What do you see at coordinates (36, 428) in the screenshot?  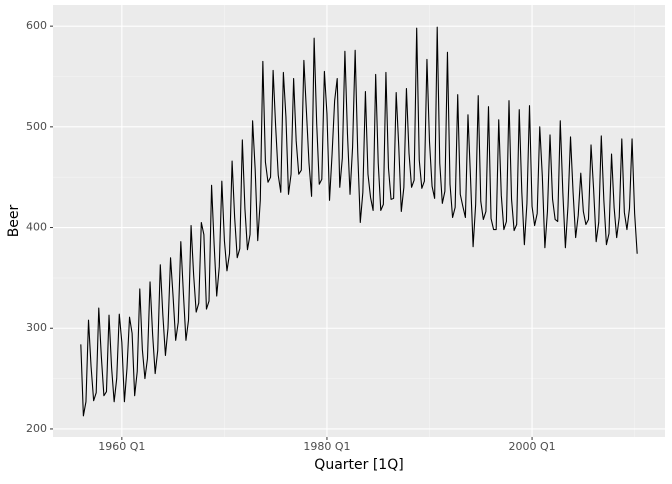 I see `y-tick-label: 200` at bounding box center [36, 428].